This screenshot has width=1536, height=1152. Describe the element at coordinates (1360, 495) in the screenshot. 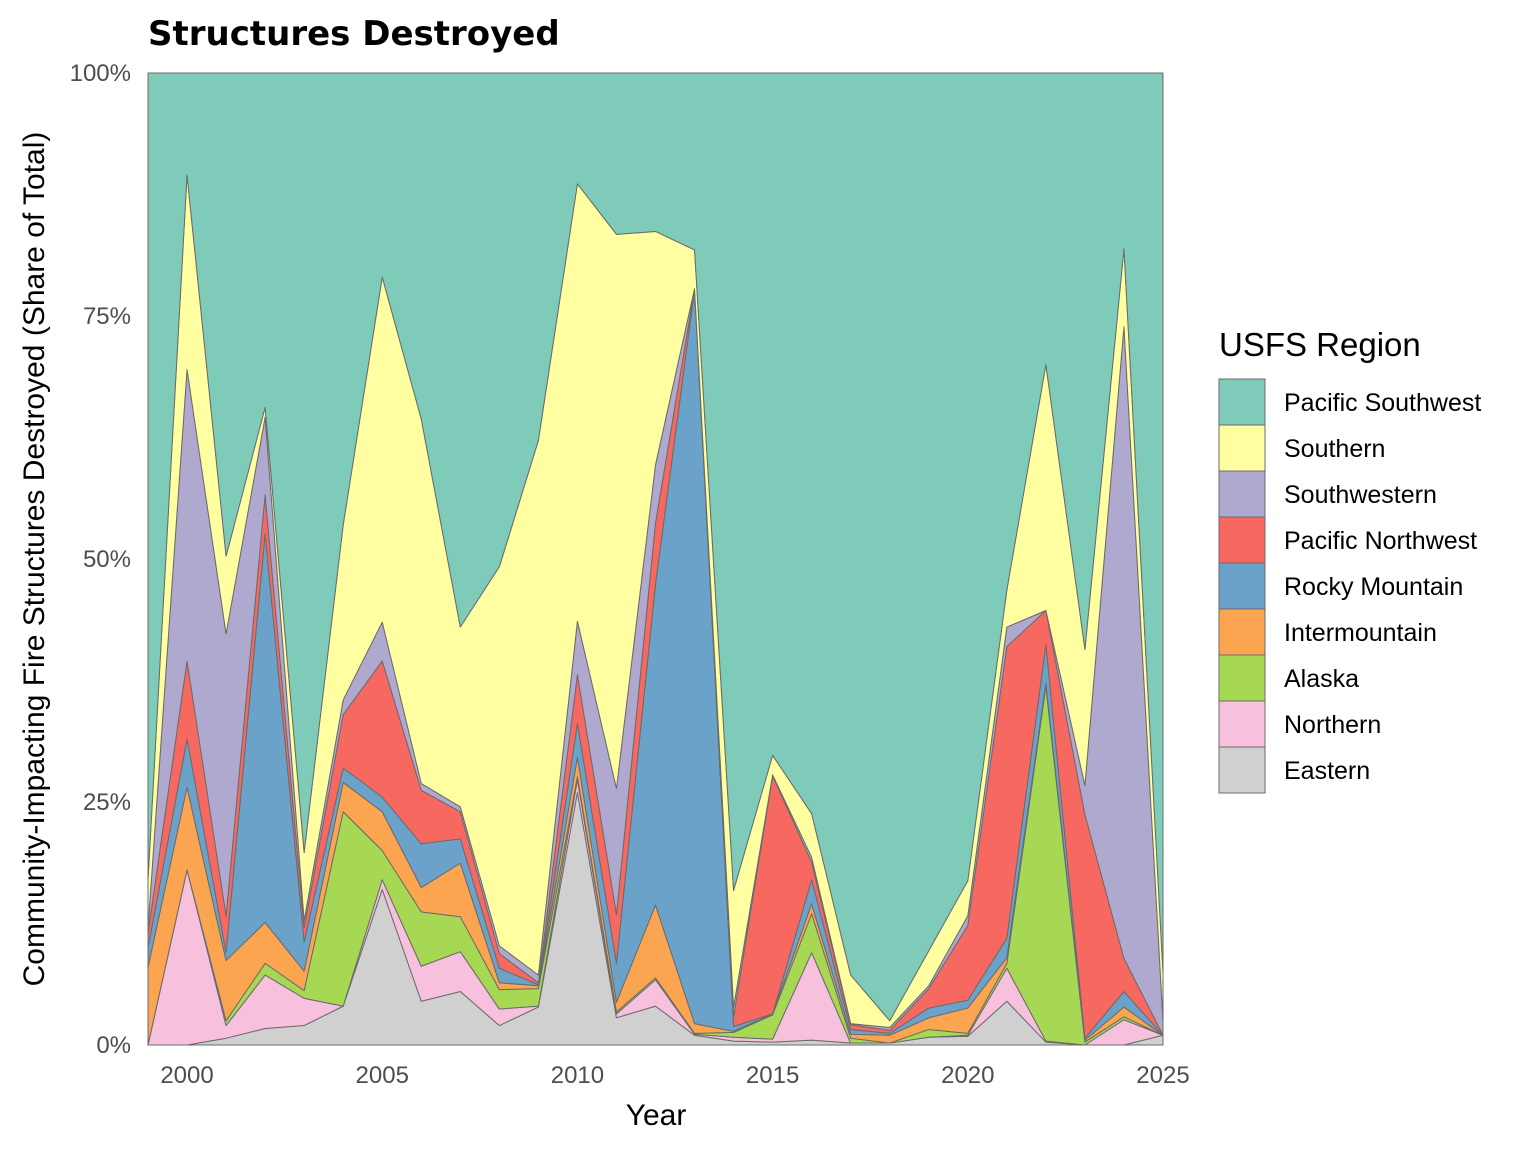

I see `legend-label-southwestern: Southwestern` at that location.